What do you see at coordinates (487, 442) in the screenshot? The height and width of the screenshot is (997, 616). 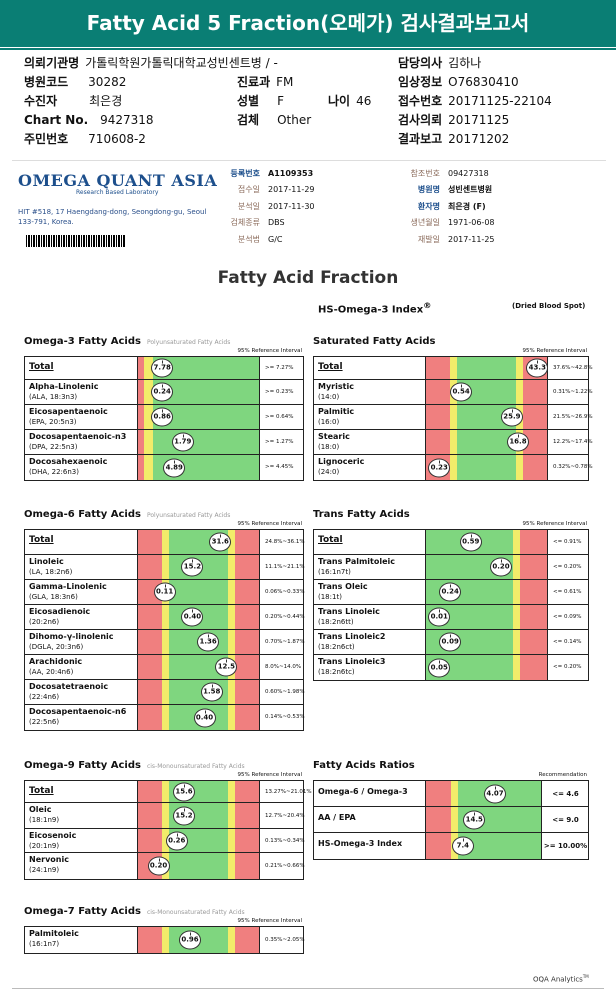 I see `saturated-row-bar: 16.8` at bounding box center [487, 442].